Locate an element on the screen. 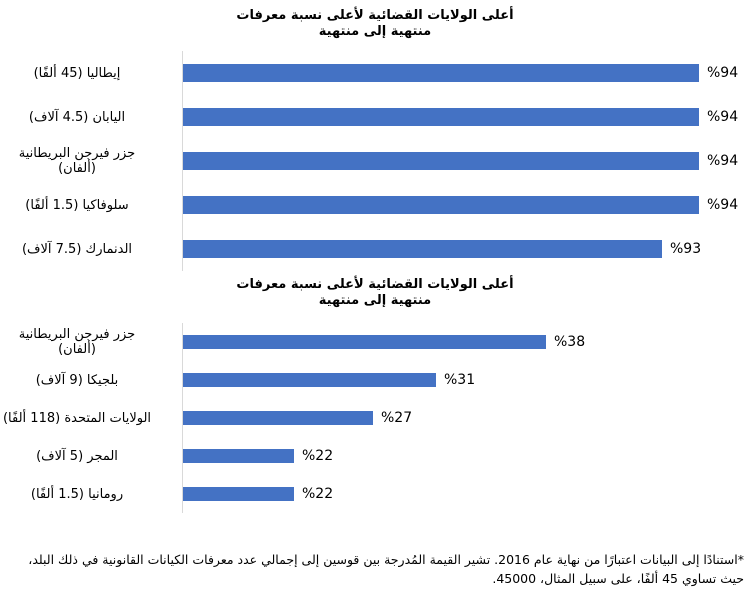 Image resolution: width=750 pixels, height=610 pixels. bar-row: سلوفاكيا (1.5 ألفًا) %94 is located at coordinates (375, 205).